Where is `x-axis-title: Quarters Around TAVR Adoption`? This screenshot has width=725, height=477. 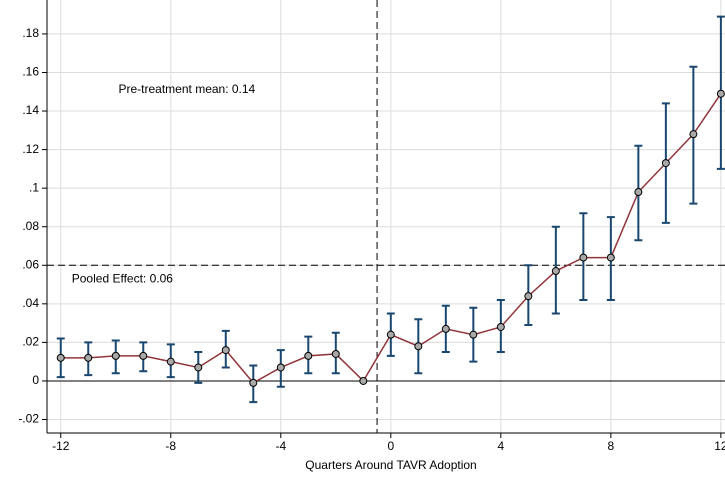
x-axis-title: Quarters Around TAVR Adoption is located at coordinates (390, 465).